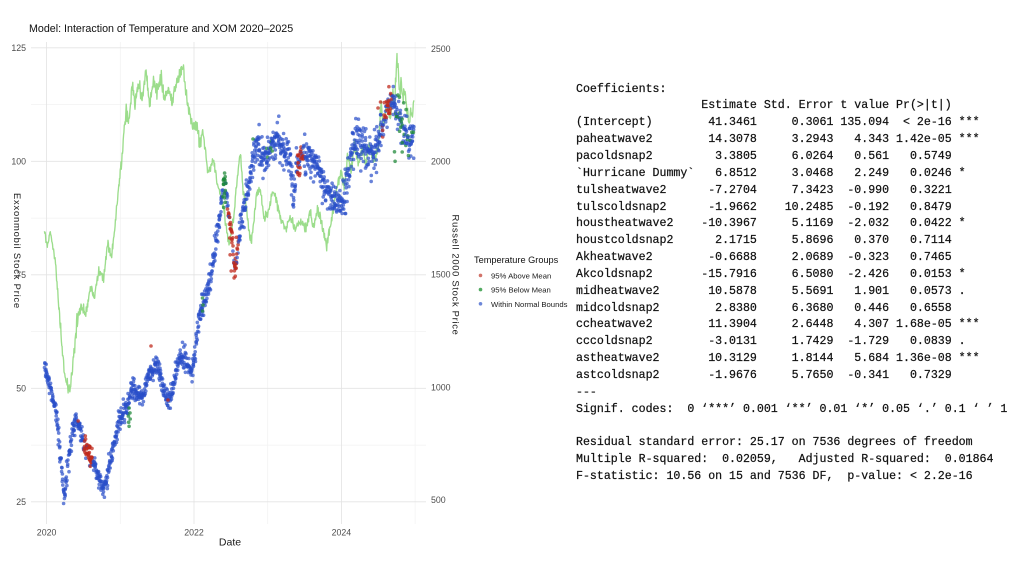 This screenshot has width=1024, height=578. I want to click on svg-text: 2024, so click(342, 533).